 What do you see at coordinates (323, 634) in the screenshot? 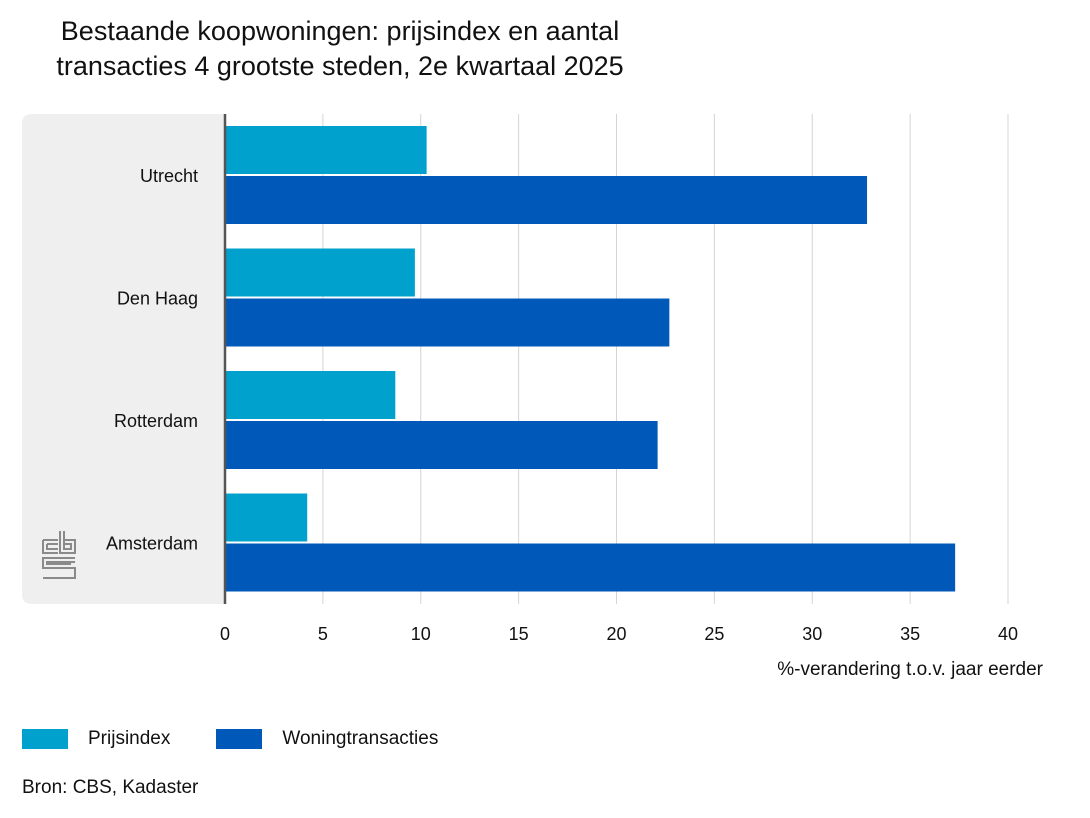
I see `x-tick-label-5: 5` at bounding box center [323, 634].